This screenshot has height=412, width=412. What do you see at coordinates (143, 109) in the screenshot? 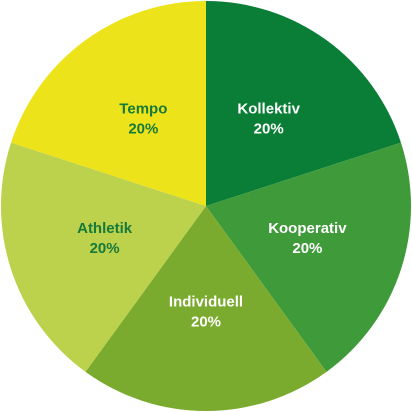
I see `slice-label-tempo: Tempo` at bounding box center [143, 109].